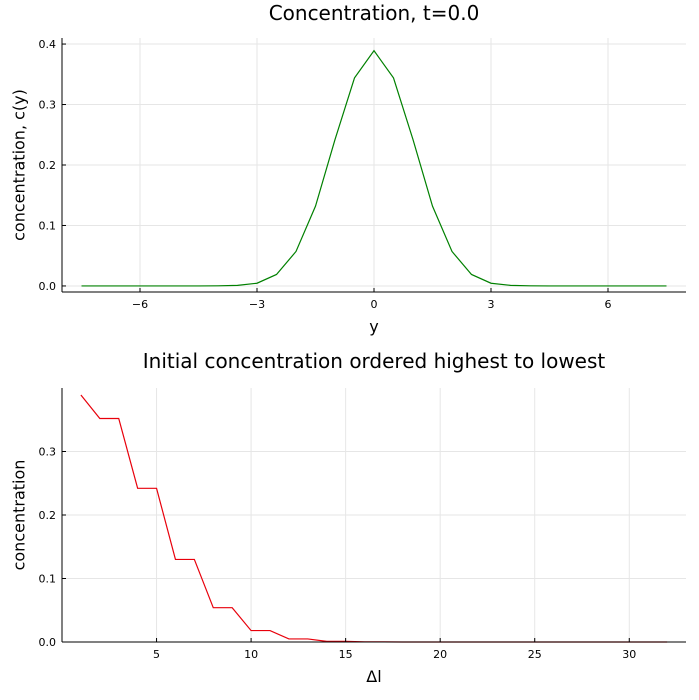 This screenshot has width=699, height=700. Describe the element at coordinates (140, 304) in the screenshot. I see `x-tick-label-top: −6` at that location.